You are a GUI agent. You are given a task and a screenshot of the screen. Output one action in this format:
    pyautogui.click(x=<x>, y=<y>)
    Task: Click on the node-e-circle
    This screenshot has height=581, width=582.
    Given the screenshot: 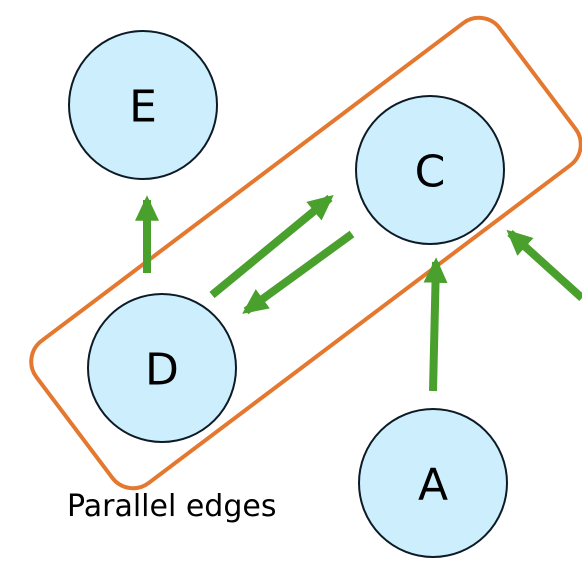 What is the action you would take?
    pyautogui.click(x=143, y=105)
    